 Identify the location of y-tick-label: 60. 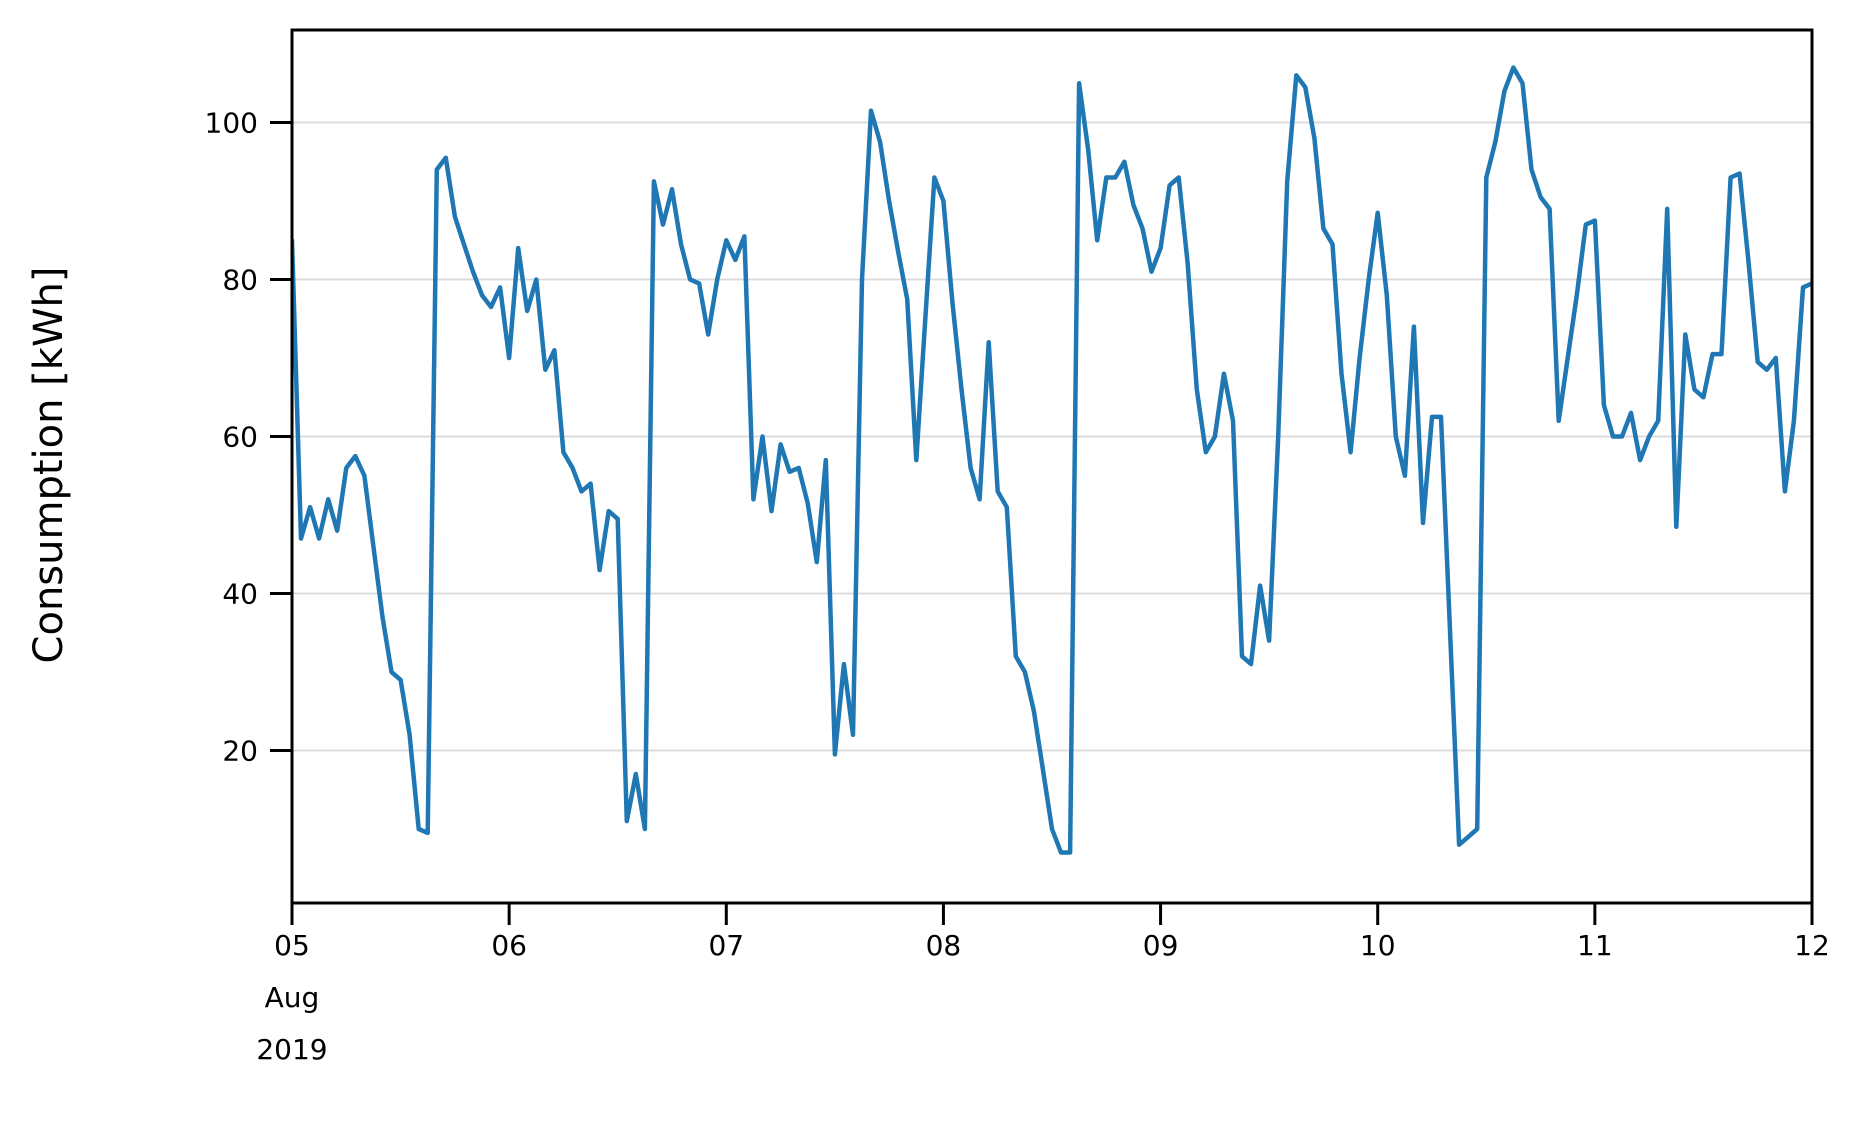
(240, 437).